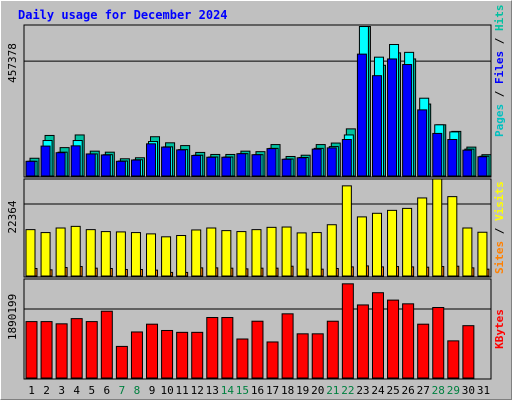 Image resolution: width=512 pixels, height=400 pixels. Describe the element at coordinates (31, 390) in the screenshot. I see `x-tick-label-day-1: 1` at that location.